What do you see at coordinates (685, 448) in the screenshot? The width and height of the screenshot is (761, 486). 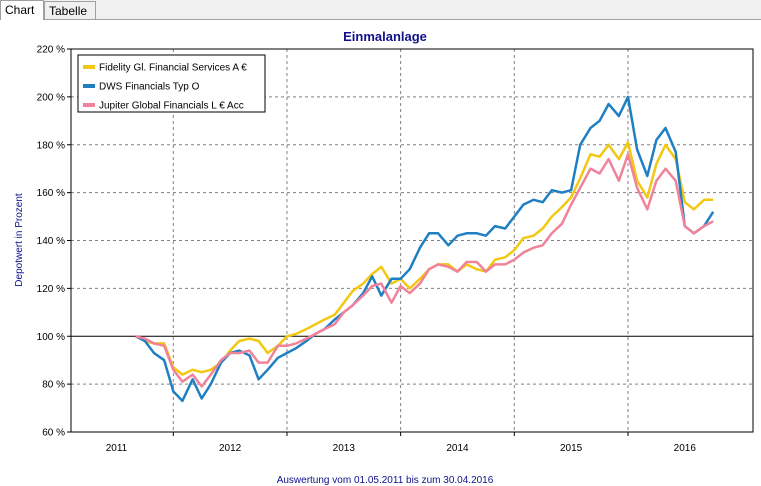 I see `x-tick-label: 2016` at bounding box center [685, 448].